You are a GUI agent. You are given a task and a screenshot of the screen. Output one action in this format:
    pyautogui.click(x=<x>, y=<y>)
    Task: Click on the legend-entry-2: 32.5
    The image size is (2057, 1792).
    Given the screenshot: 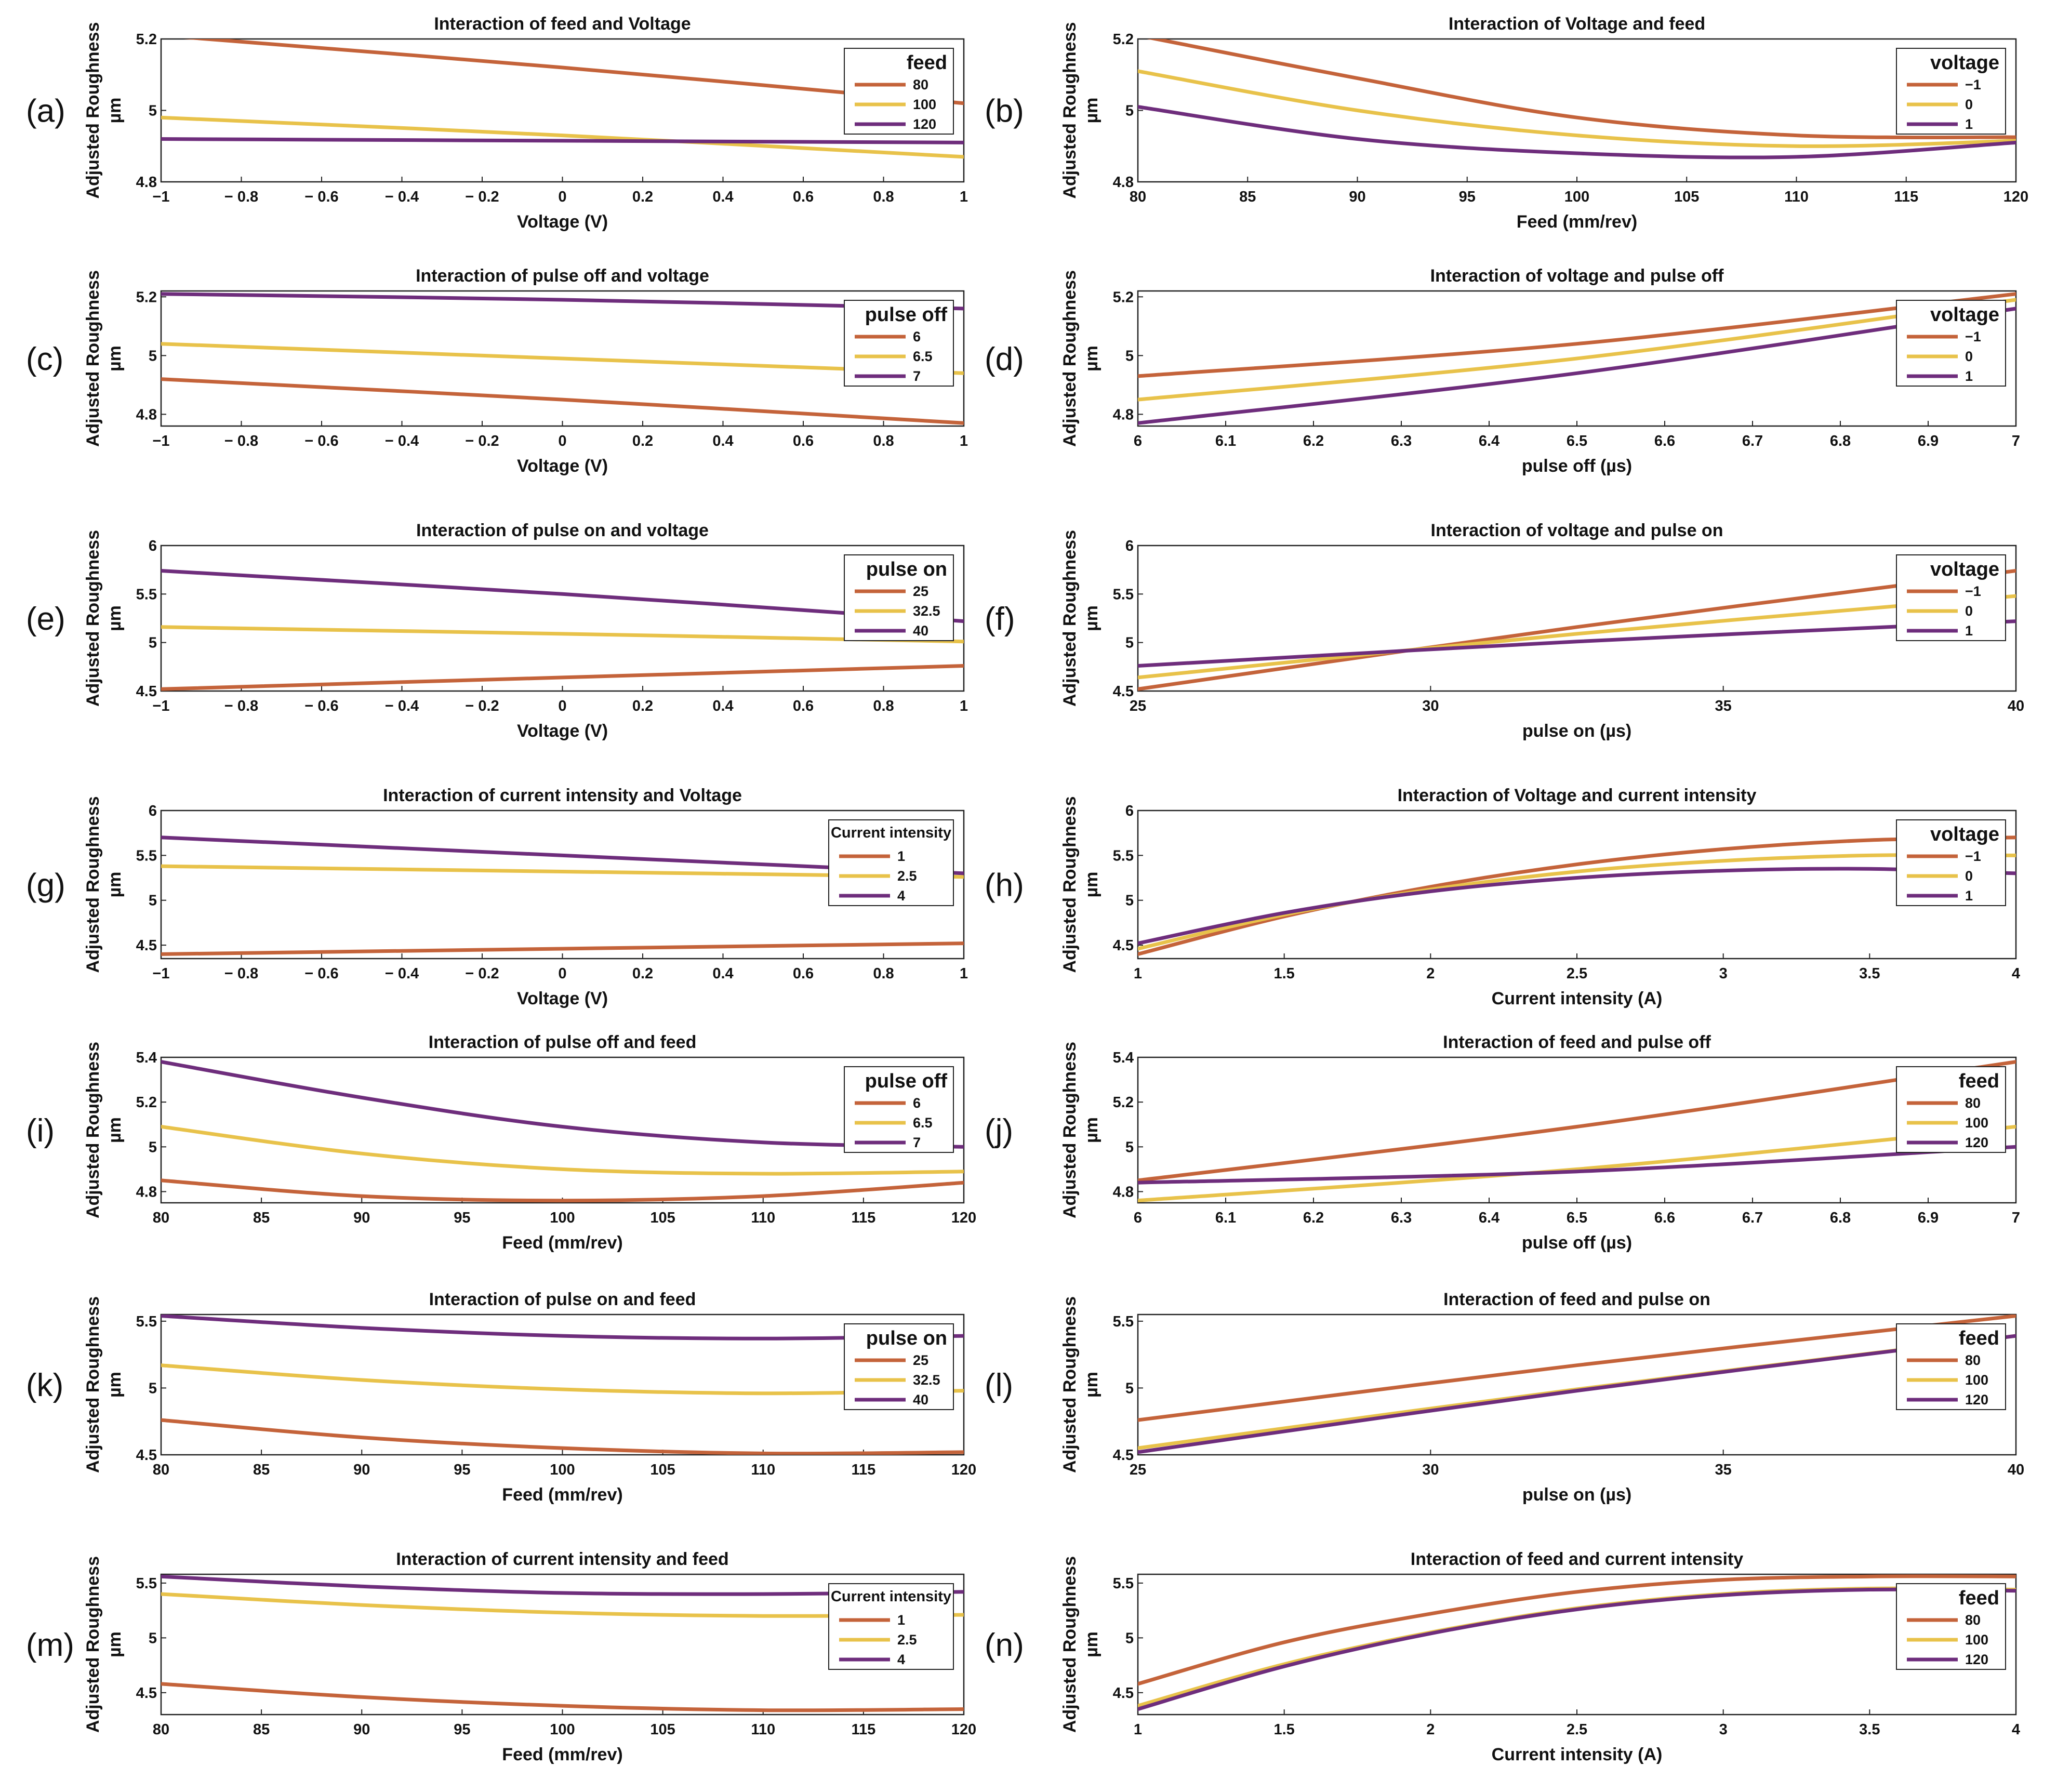 What is the action you would take?
    pyautogui.click(x=926, y=611)
    